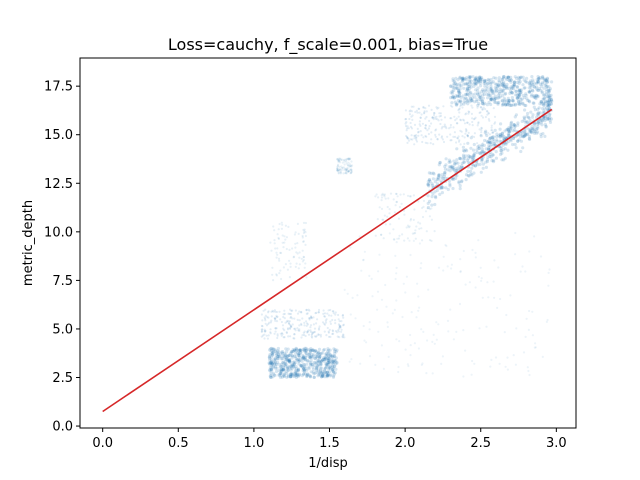 The width and height of the screenshot is (640, 480). Describe the element at coordinates (62, 257) in the screenshot. I see `y-axis-ticks: 0.02.55.07.510.012.515.017.5` at that location.